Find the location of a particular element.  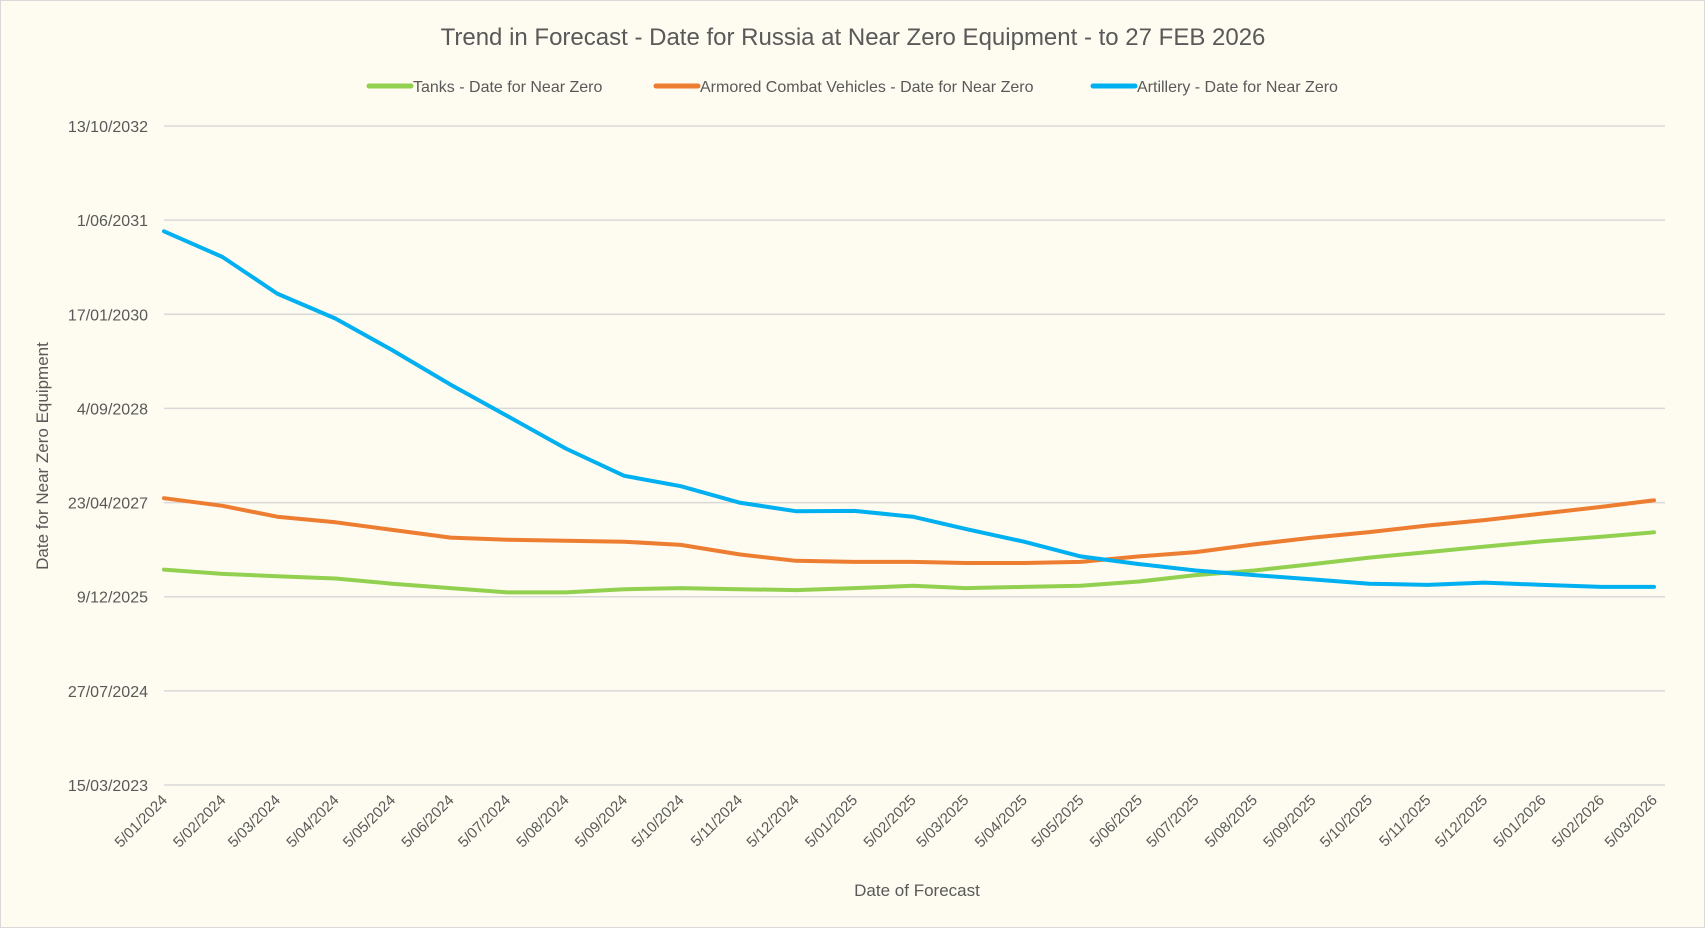

x-tick-label: 5/04/2024 is located at coordinates (312, 821).